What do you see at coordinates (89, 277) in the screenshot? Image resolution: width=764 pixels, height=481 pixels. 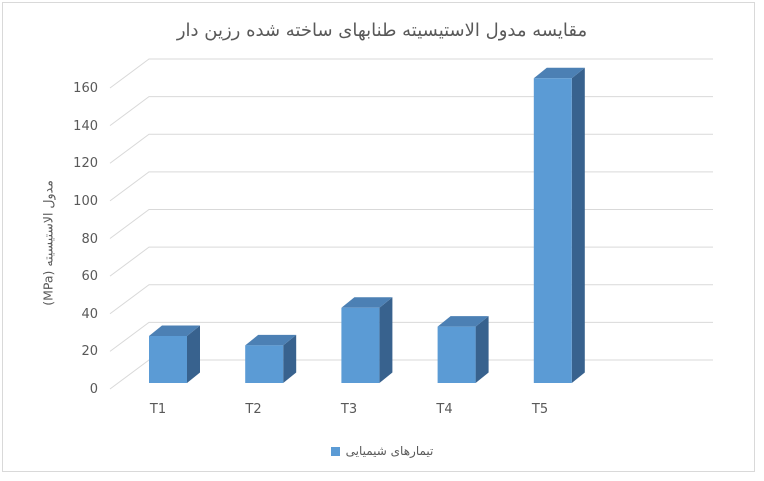 I see `y-tick-label: 60` at bounding box center [89, 277].